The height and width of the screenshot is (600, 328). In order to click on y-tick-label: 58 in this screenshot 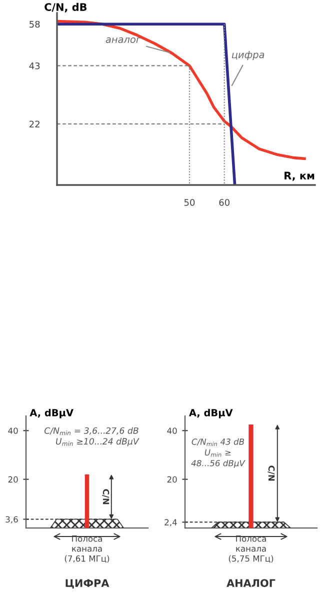, I will do `click(35, 24)`.